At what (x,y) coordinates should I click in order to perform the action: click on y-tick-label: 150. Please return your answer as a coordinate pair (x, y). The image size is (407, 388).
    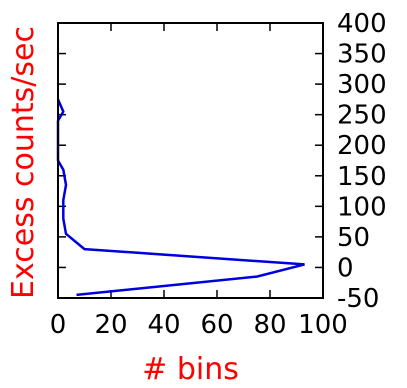
    Looking at the image, I should click on (362, 177).